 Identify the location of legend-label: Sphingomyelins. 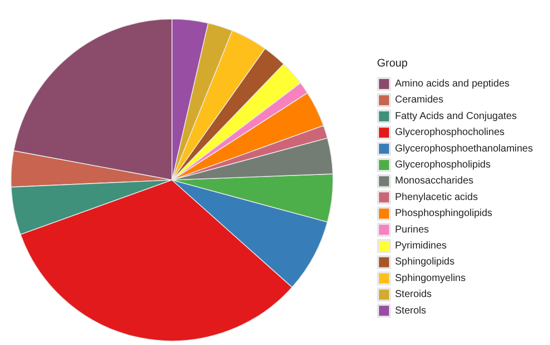
(430, 278).